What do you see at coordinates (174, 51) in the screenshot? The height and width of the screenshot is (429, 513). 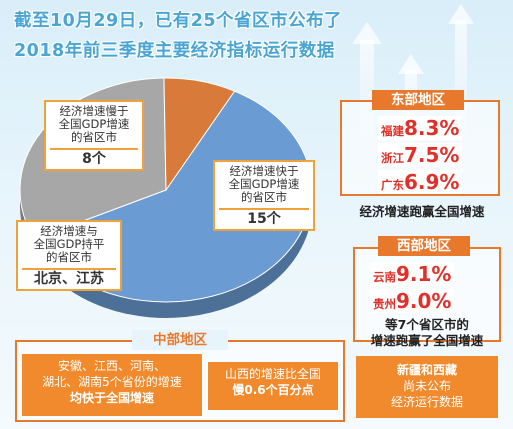 I see `title-line-2: 2018年前三季度主要经济指标运行数据` at bounding box center [174, 51].